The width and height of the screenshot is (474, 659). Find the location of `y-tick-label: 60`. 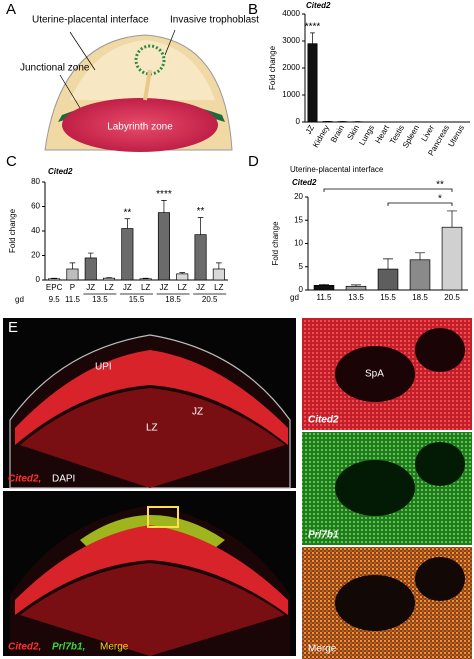

y-tick-label: 60 is located at coordinates (35, 206).